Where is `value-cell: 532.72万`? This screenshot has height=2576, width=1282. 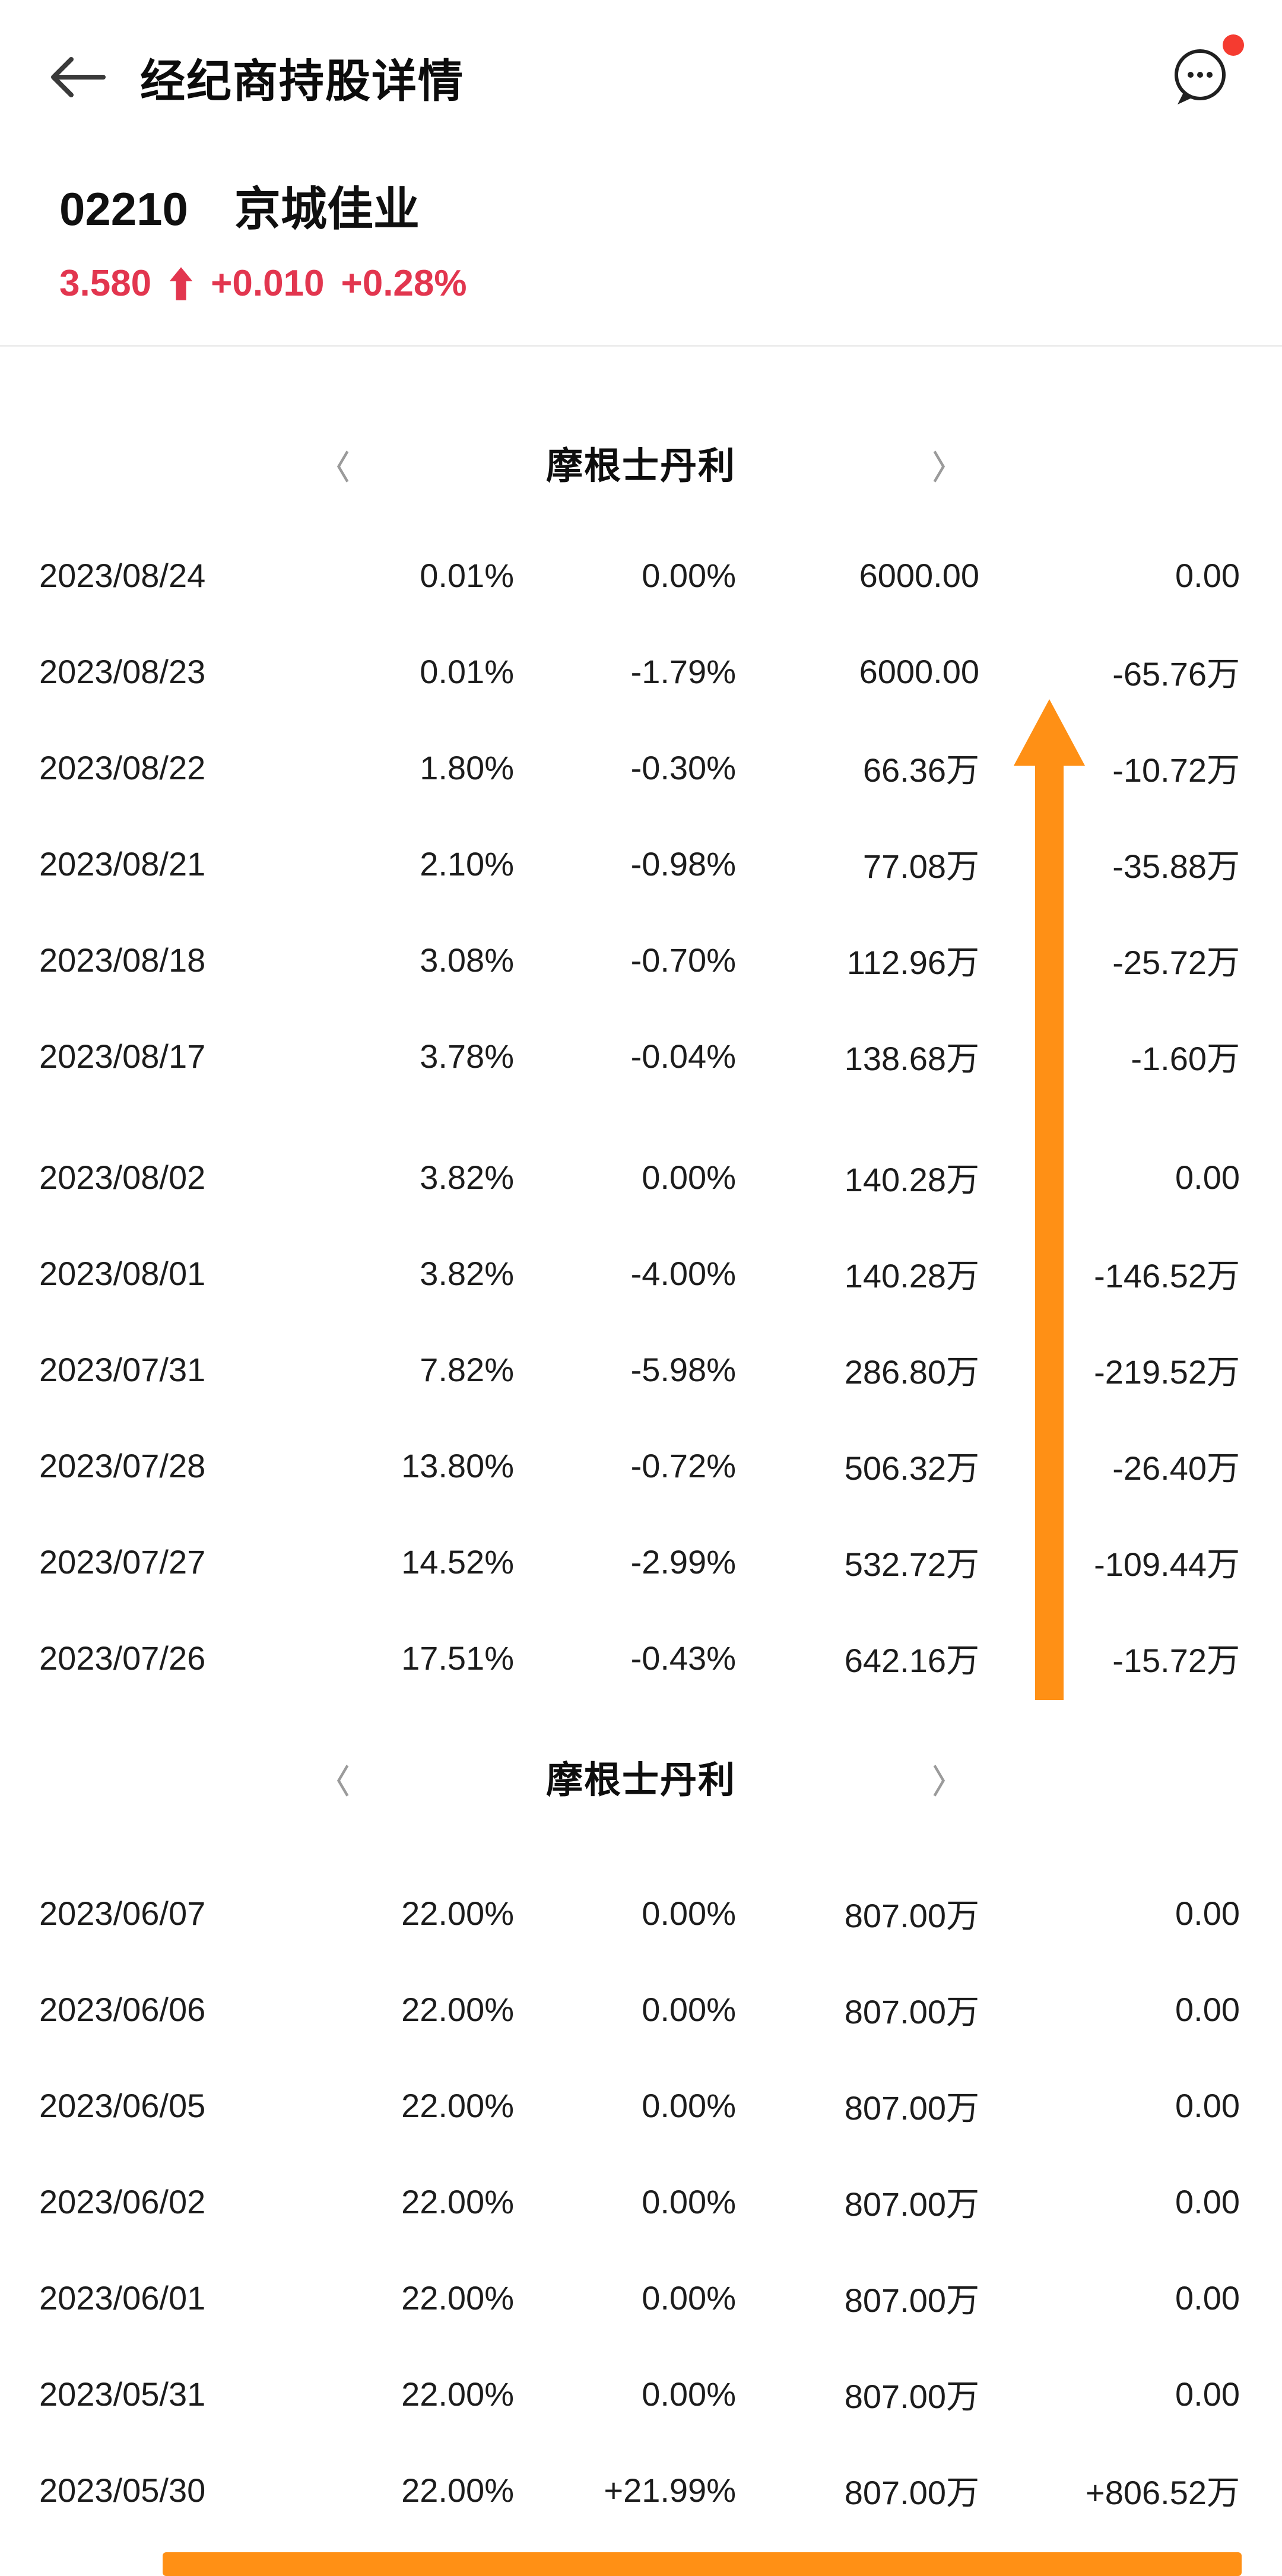
value-cell: 532.72万 is located at coordinates (911, 1564).